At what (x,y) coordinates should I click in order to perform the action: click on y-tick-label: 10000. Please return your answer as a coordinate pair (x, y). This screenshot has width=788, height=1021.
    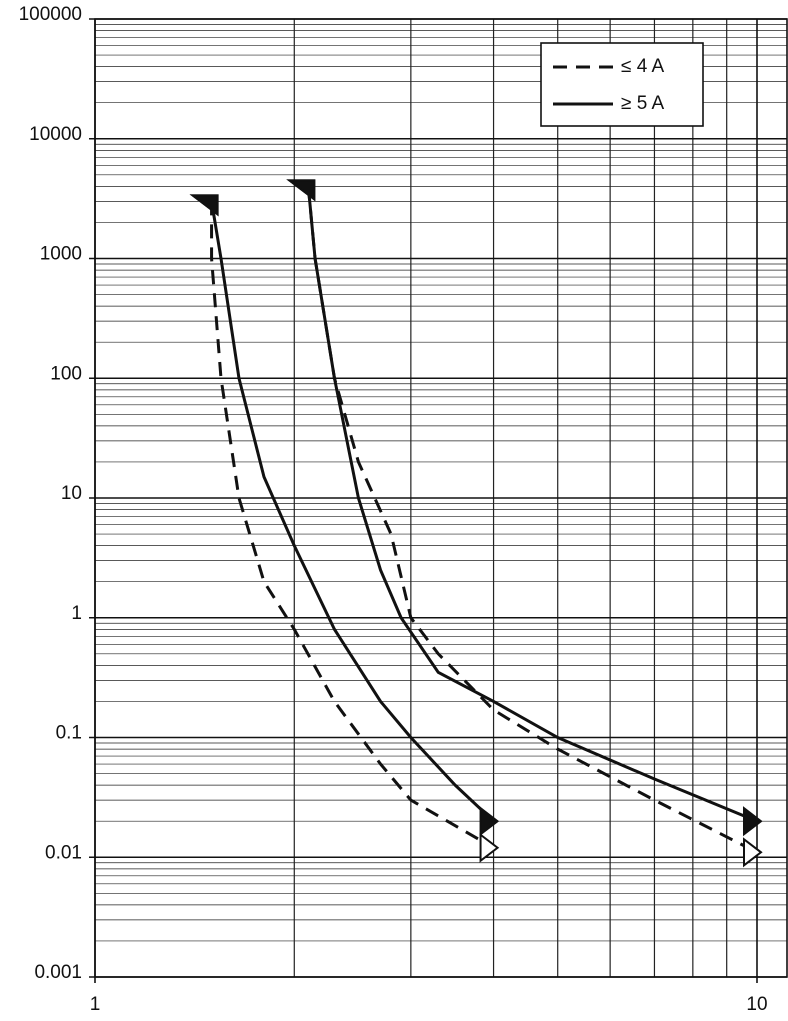
    Looking at the image, I should click on (55, 134).